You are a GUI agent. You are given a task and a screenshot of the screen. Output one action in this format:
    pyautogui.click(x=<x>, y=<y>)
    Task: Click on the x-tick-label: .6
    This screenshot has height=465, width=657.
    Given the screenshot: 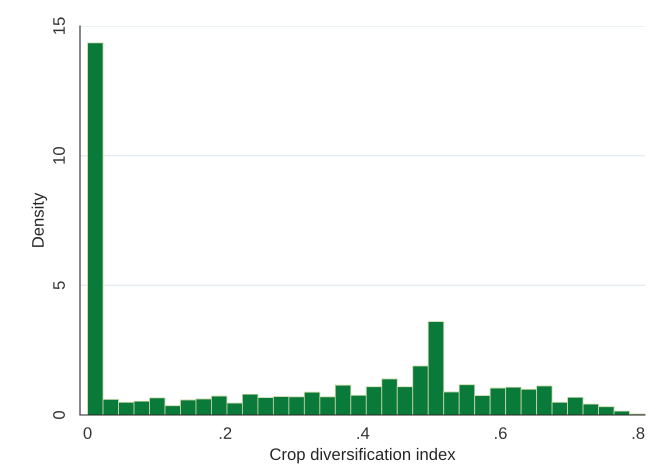 What is the action you would take?
    pyautogui.click(x=501, y=433)
    